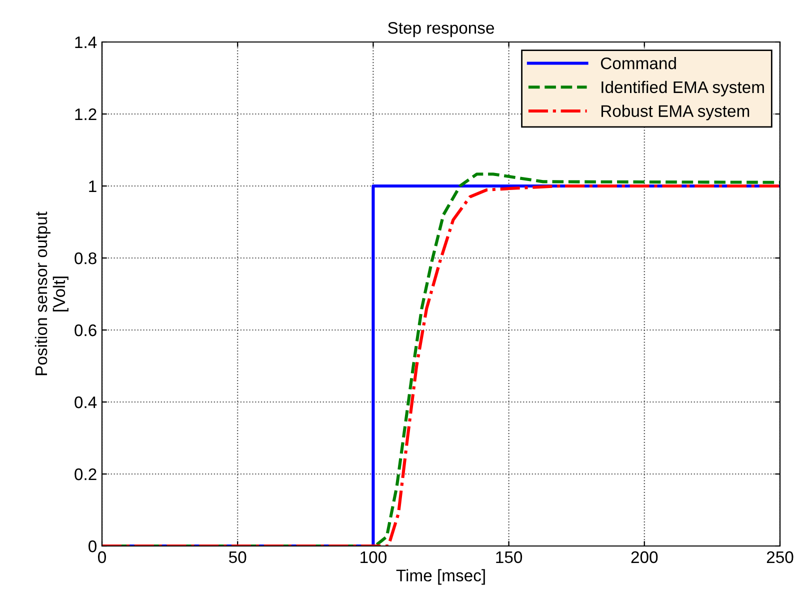 The height and width of the screenshot is (601, 804). Describe the element at coordinates (86, 42) in the screenshot. I see `y-tick-label: 1.4` at that location.